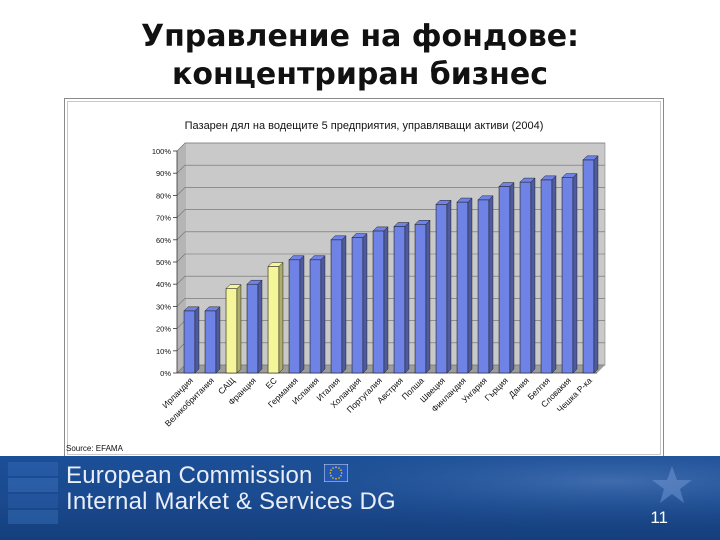  Describe the element at coordinates (163, 329) in the screenshot. I see `y-tick-label: 20%` at that location.